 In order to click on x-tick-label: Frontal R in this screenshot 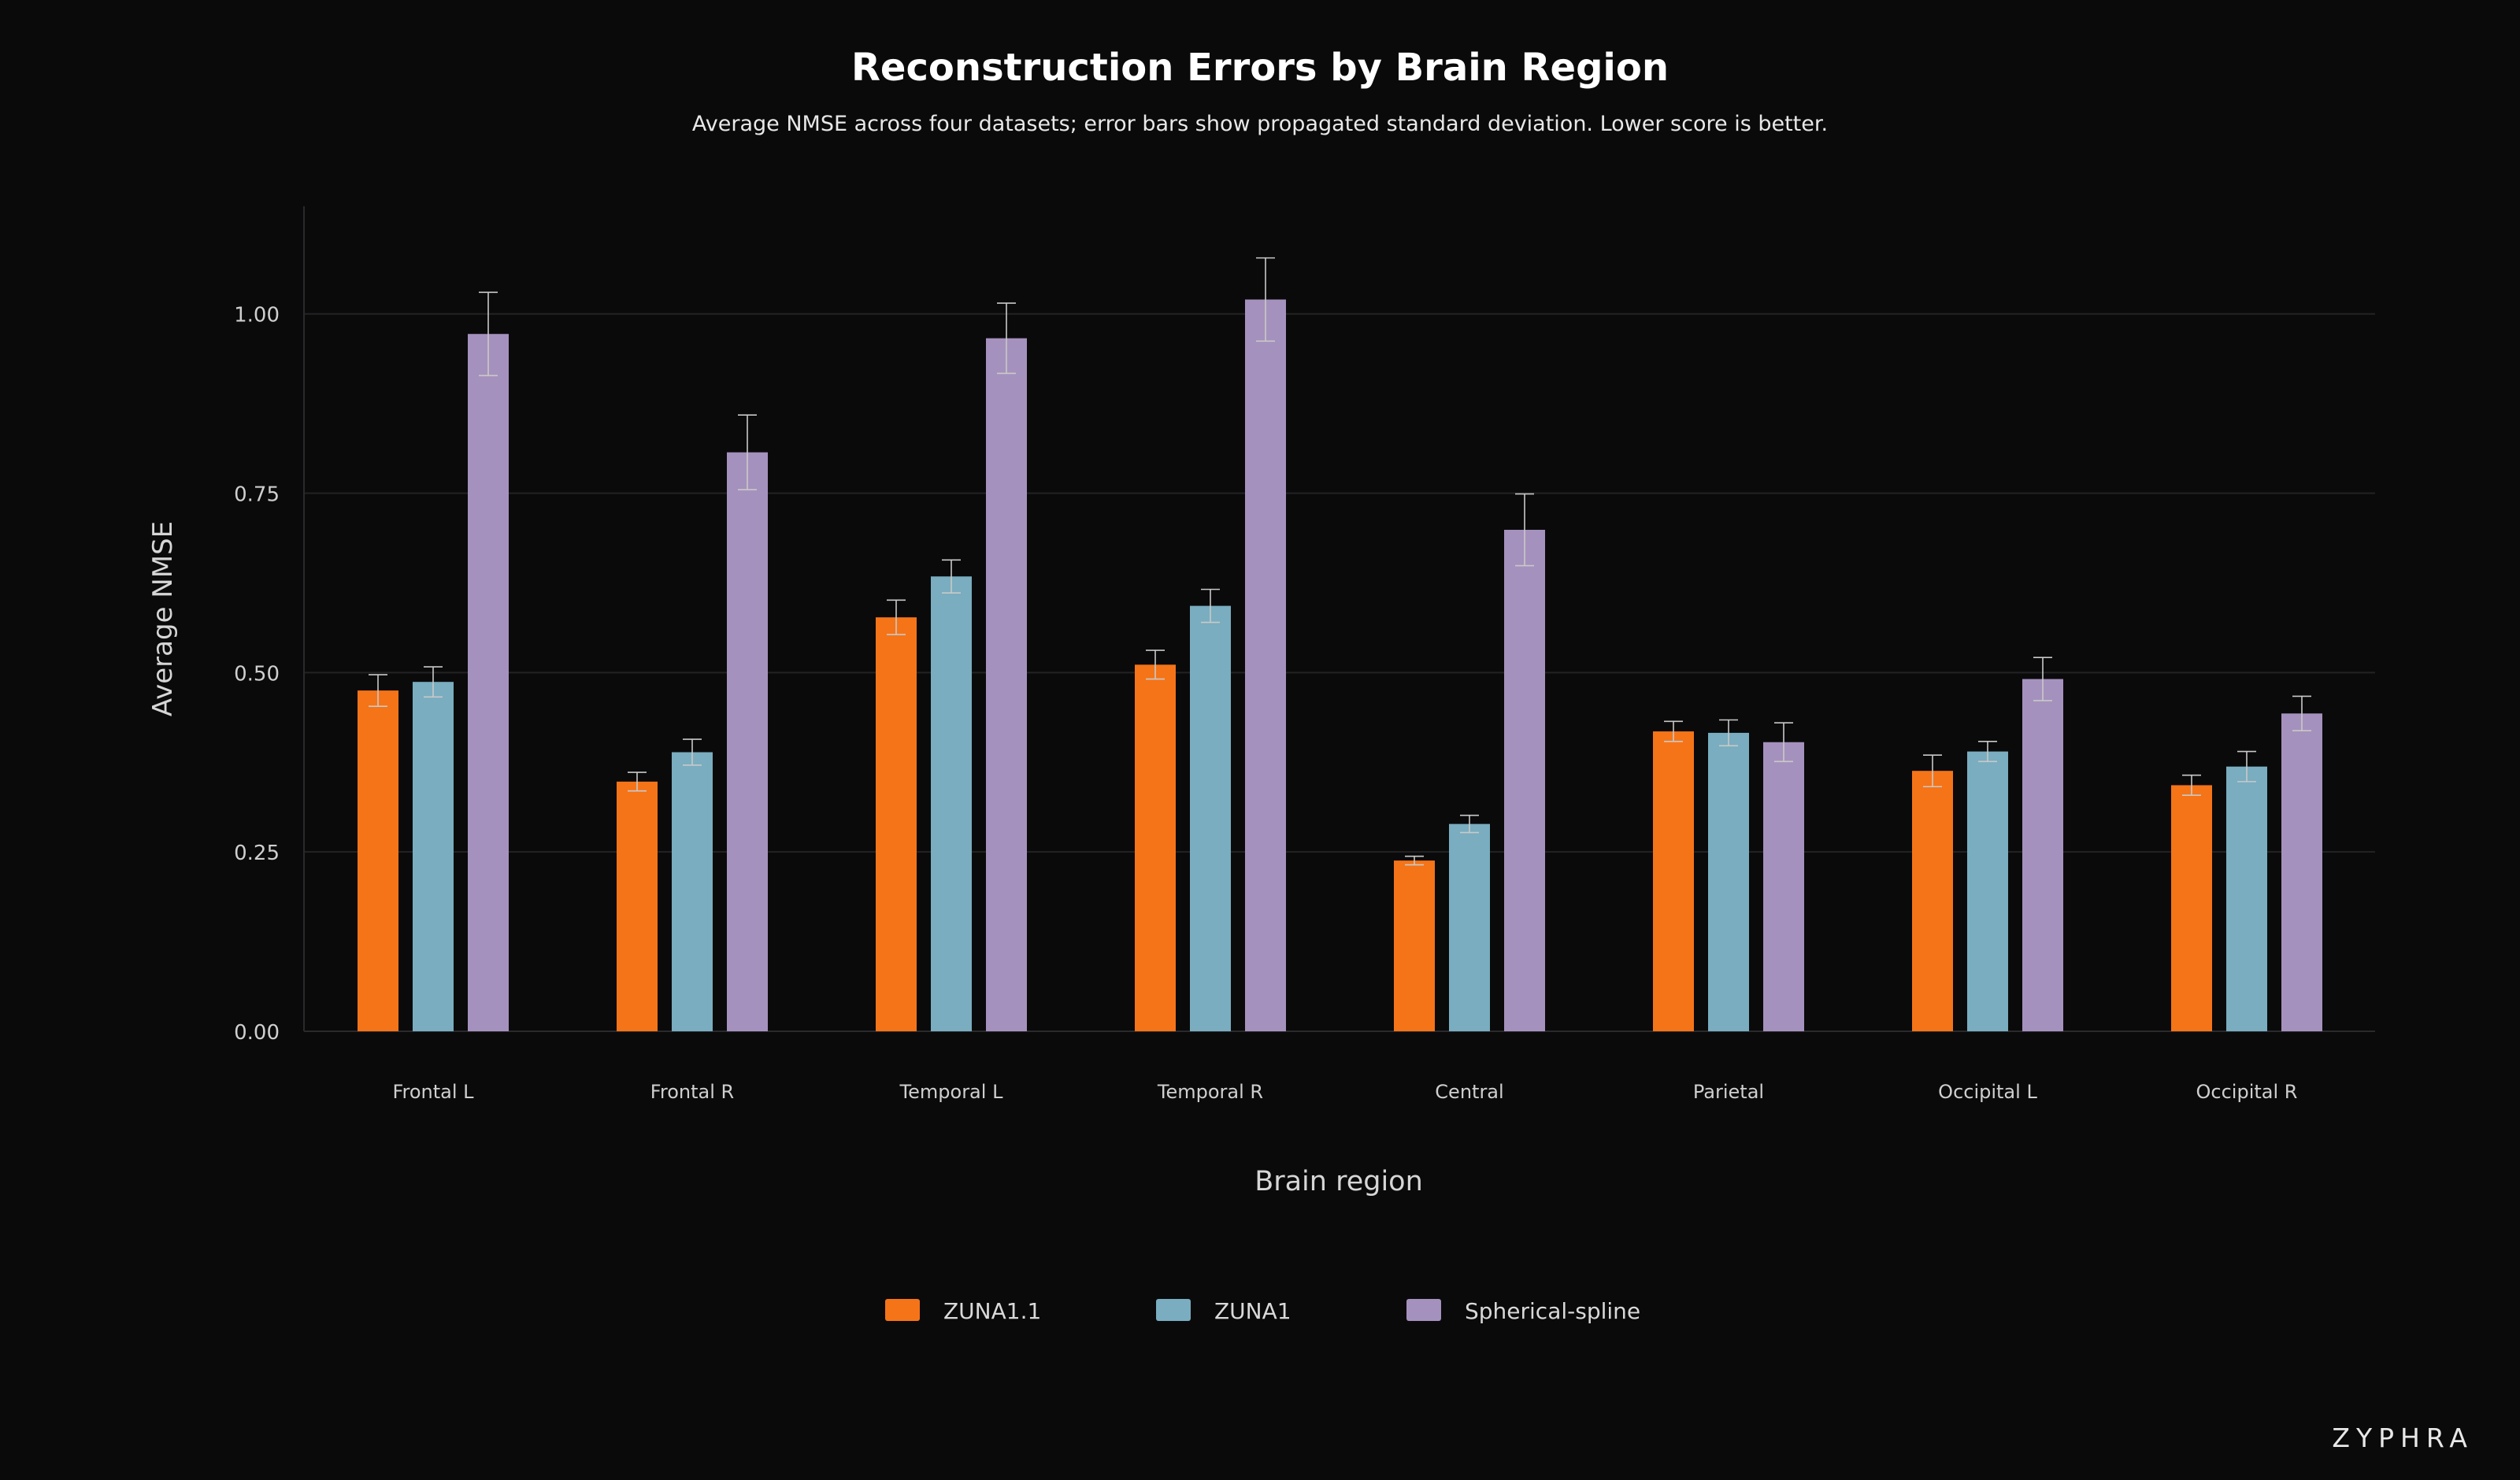, I will do `click(692, 1092)`.